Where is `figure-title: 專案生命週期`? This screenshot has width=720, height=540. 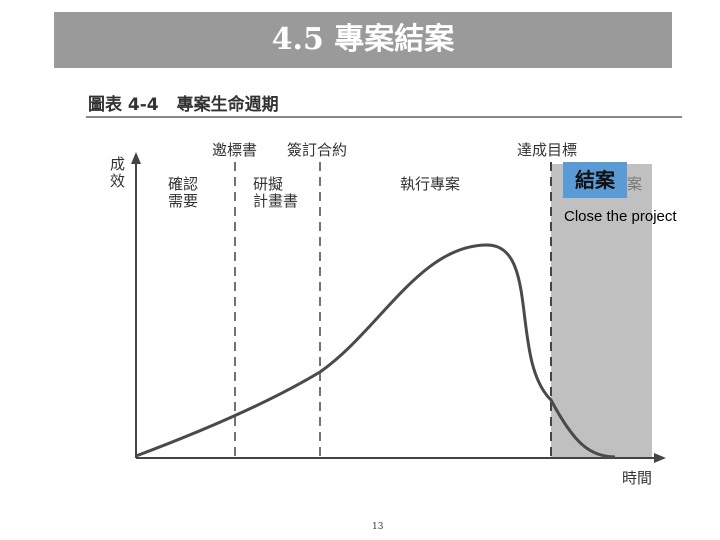 figure-title: 專案生命週期 is located at coordinates (227, 105).